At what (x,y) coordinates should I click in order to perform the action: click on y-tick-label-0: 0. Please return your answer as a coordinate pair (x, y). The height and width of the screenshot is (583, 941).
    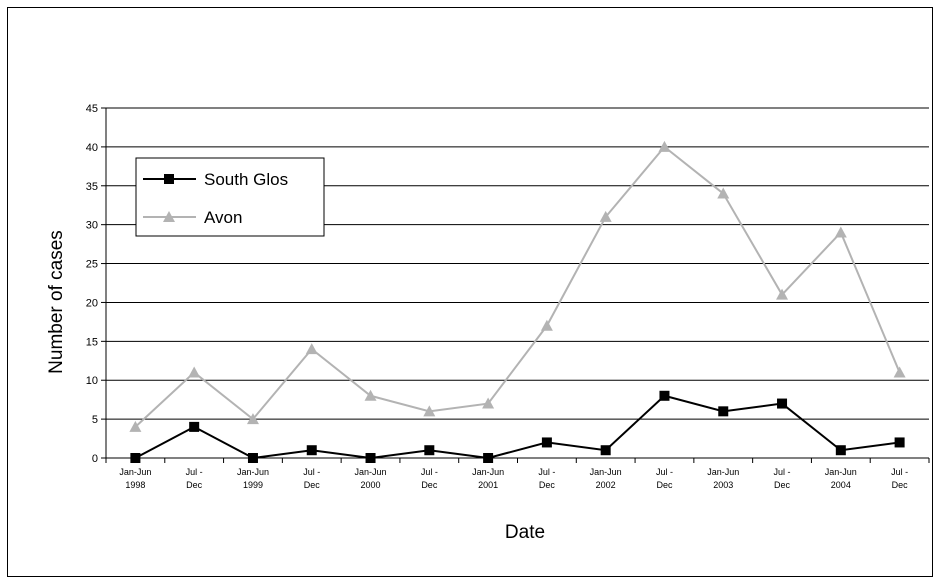
    Looking at the image, I should click on (95, 459).